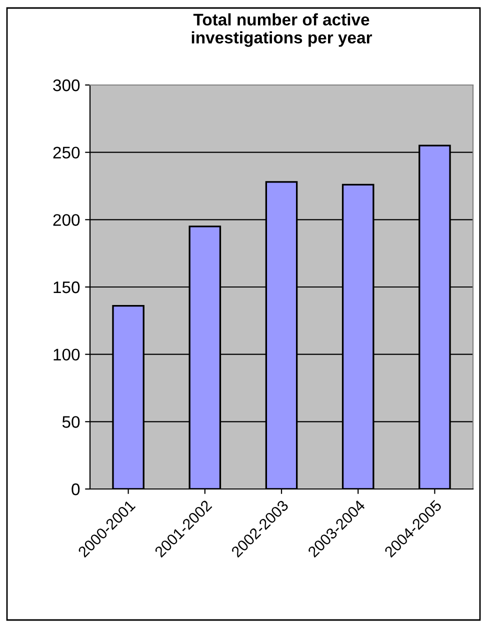 Image resolution: width=487 pixels, height=625 pixels. Describe the element at coordinates (66, 220) in the screenshot. I see `y-tick-label: 200` at that location.